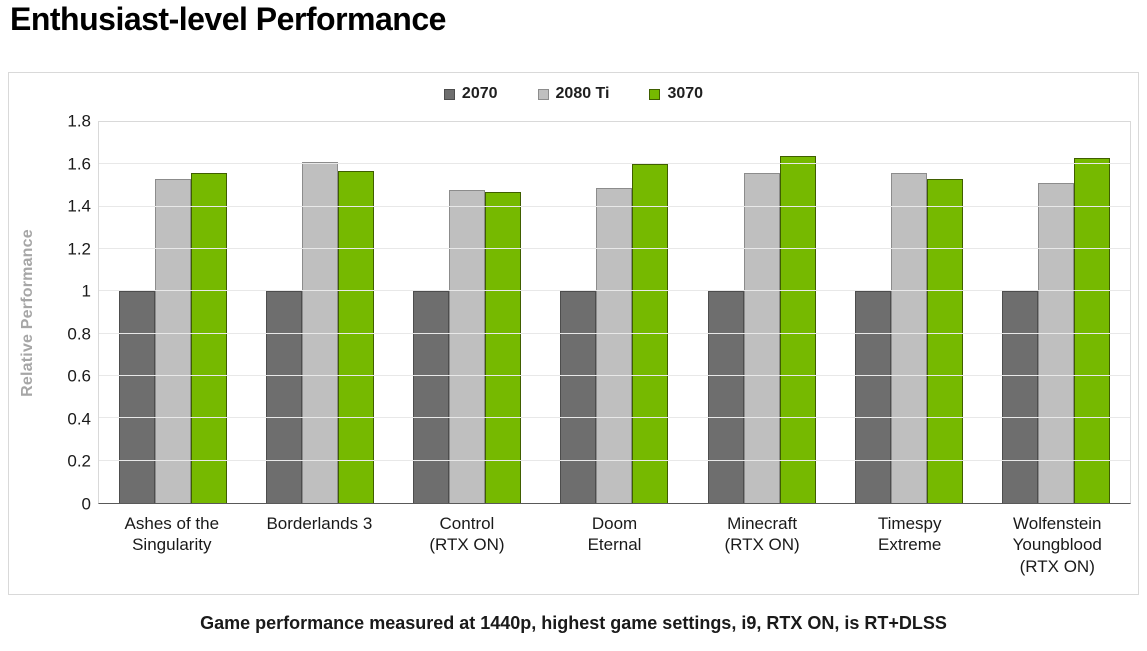 The image size is (1147, 651). I want to click on legend-label-2080-ti: 2080 Ti, so click(582, 93).